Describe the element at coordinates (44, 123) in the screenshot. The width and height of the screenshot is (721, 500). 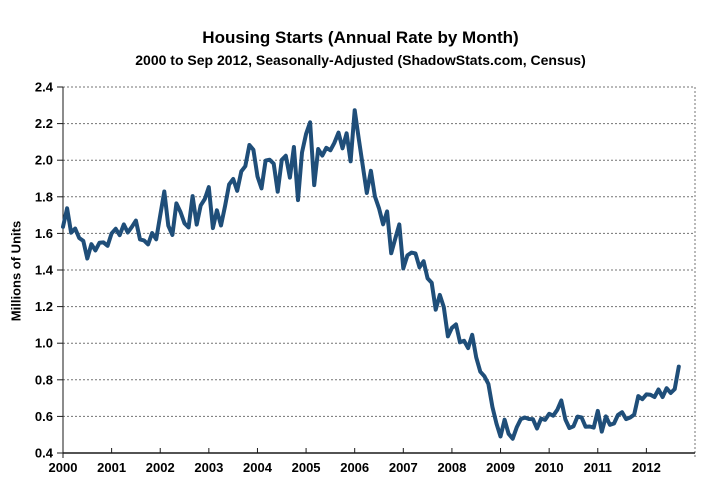
I see `y-tick-label: 2.2` at that location.